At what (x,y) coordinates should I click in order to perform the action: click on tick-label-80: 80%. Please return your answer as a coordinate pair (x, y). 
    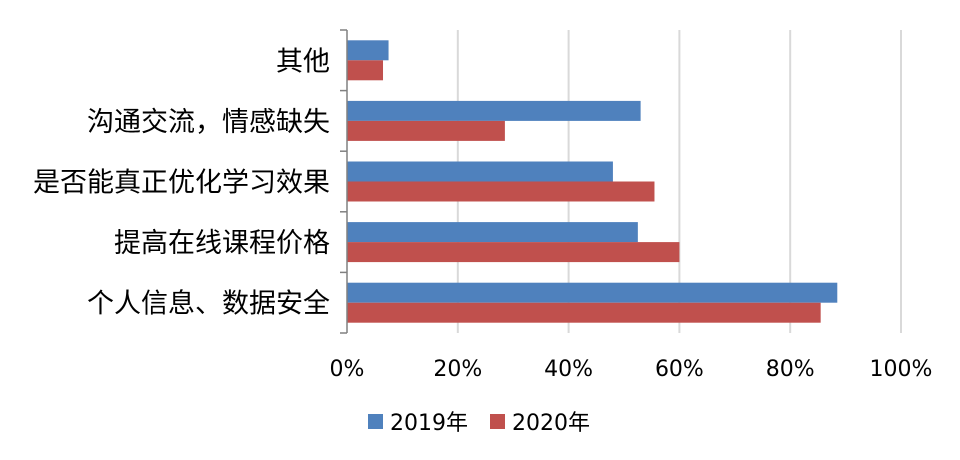
    Looking at the image, I should click on (790, 369).